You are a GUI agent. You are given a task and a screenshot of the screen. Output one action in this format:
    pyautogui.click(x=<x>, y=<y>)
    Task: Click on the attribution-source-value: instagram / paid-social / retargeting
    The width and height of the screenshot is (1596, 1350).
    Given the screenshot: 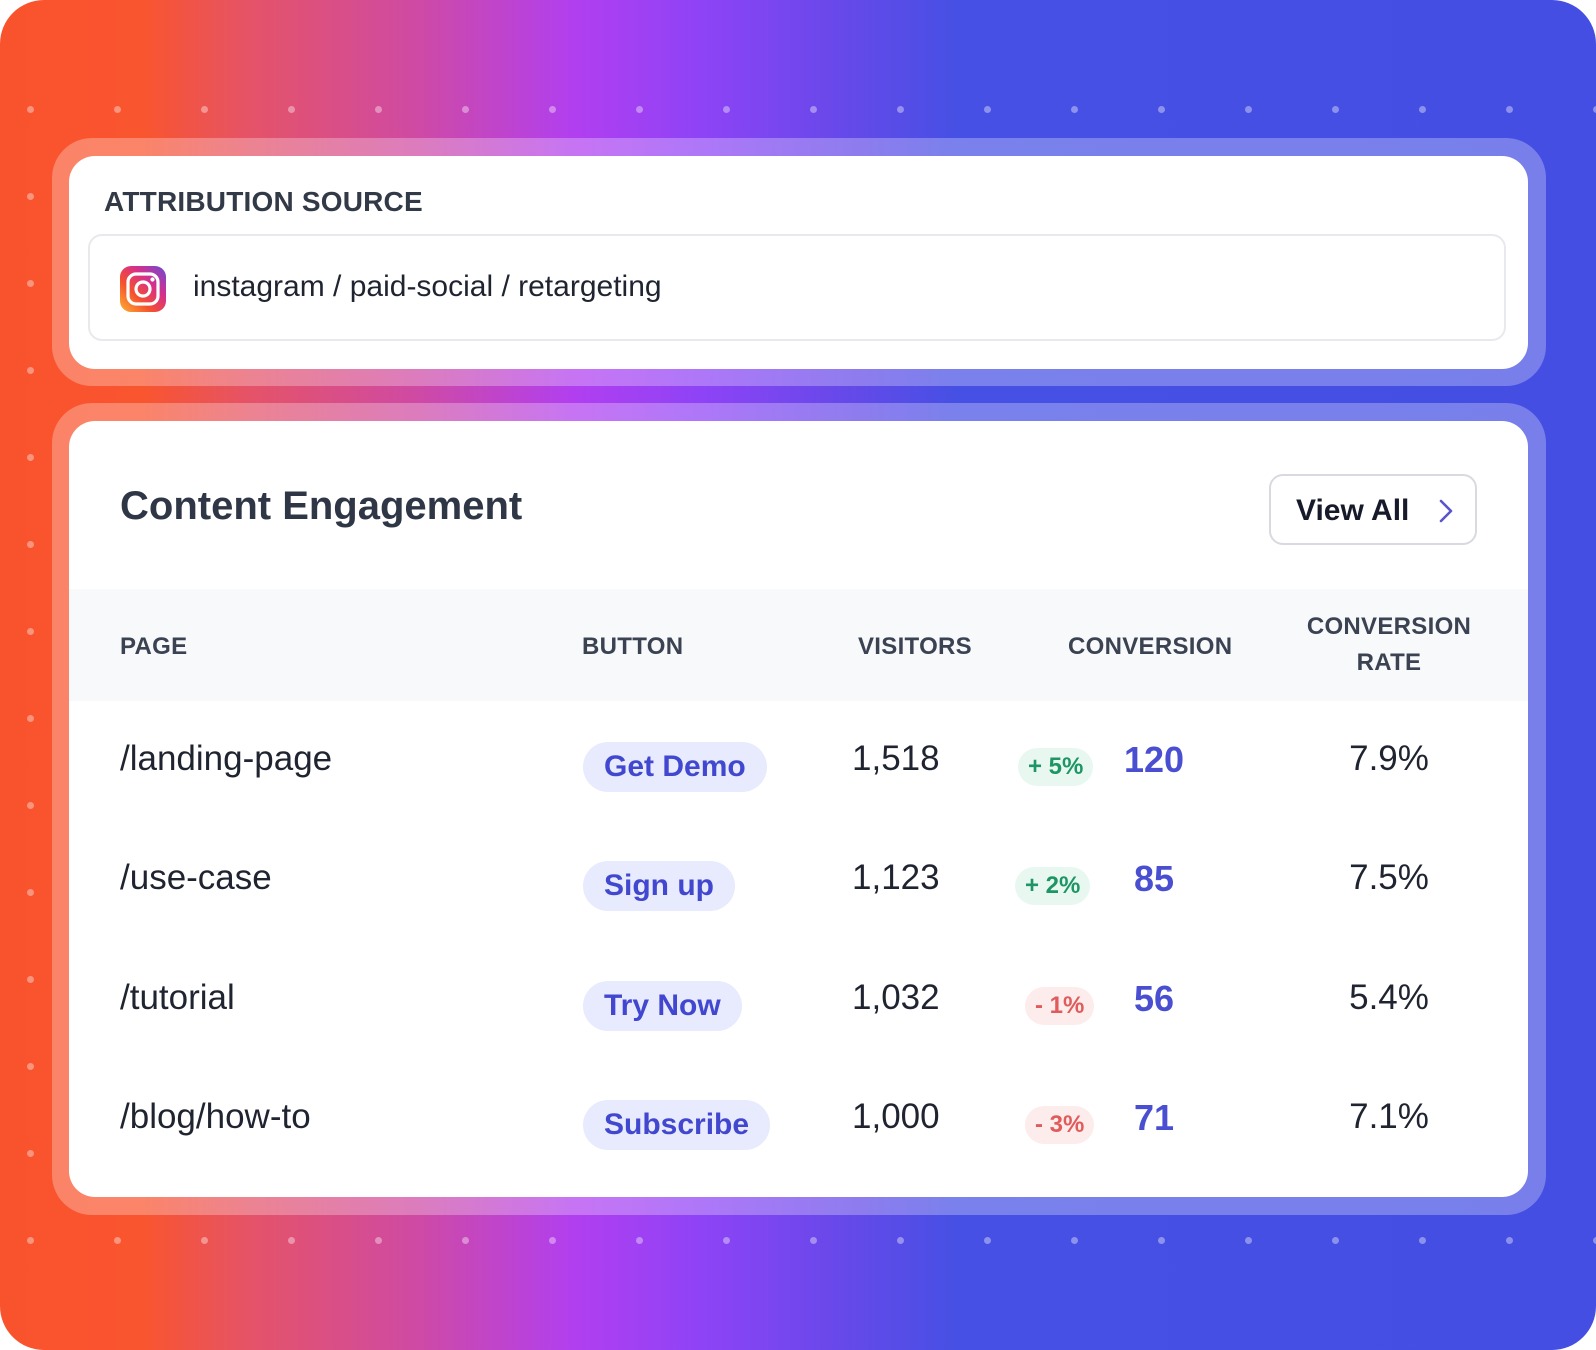 What is the action you would take?
    pyautogui.click(x=427, y=286)
    